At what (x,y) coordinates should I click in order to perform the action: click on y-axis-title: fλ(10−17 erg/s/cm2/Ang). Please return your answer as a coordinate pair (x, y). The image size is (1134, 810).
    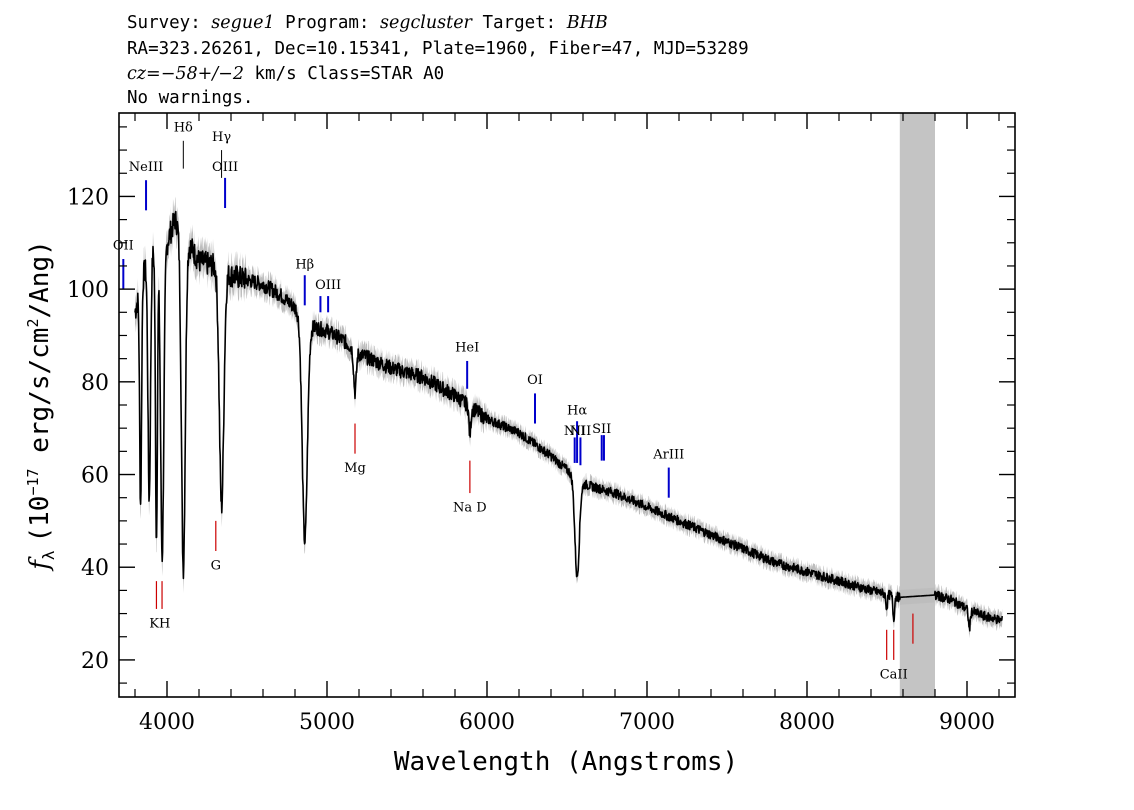
    Looking at the image, I should click on (41, 406).